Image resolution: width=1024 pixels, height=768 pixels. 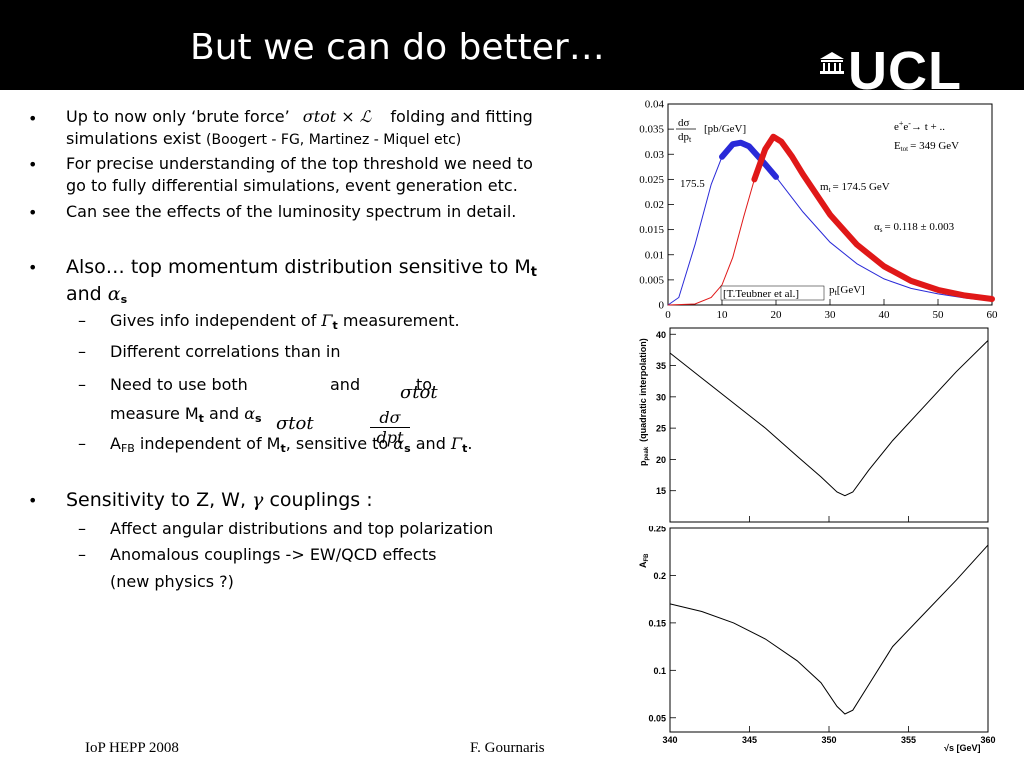 What do you see at coordinates (172, 581) in the screenshot?
I see `sub-bullet-6-cont: (new physics ?)` at bounding box center [172, 581].